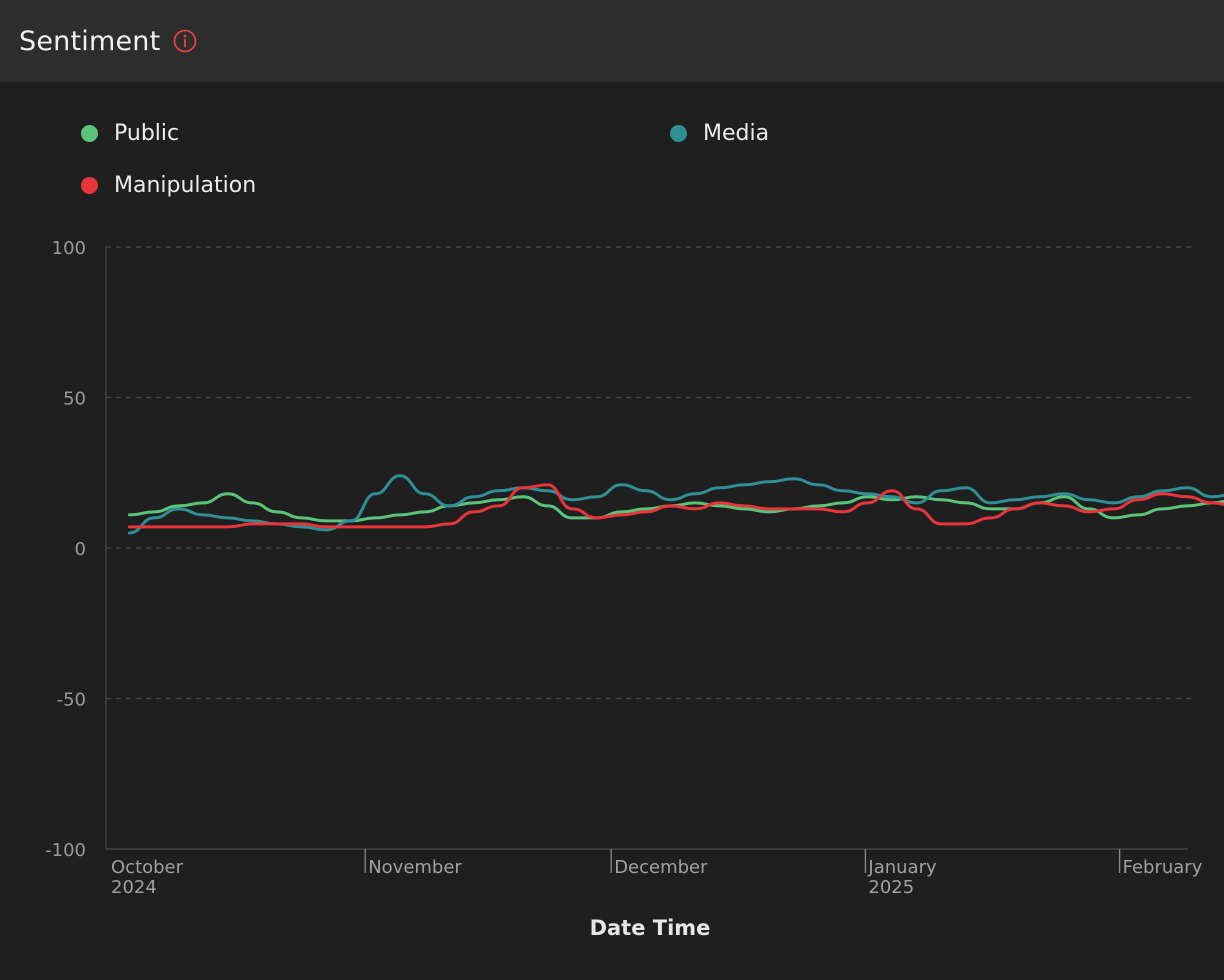 The width and height of the screenshot is (1224, 980). What do you see at coordinates (74, 399) in the screenshot?
I see `y-tick-label: 50` at bounding box center [74, 399].